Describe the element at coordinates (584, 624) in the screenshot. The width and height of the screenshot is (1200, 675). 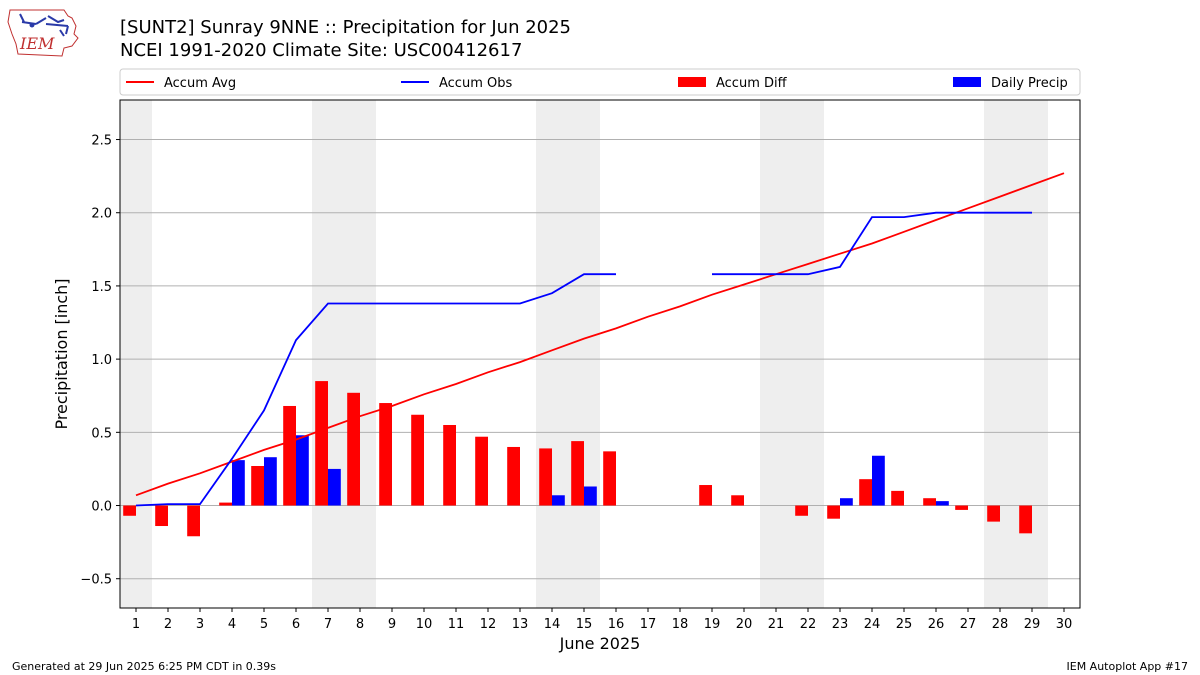
I see `x-tick-label: 15` at that location.